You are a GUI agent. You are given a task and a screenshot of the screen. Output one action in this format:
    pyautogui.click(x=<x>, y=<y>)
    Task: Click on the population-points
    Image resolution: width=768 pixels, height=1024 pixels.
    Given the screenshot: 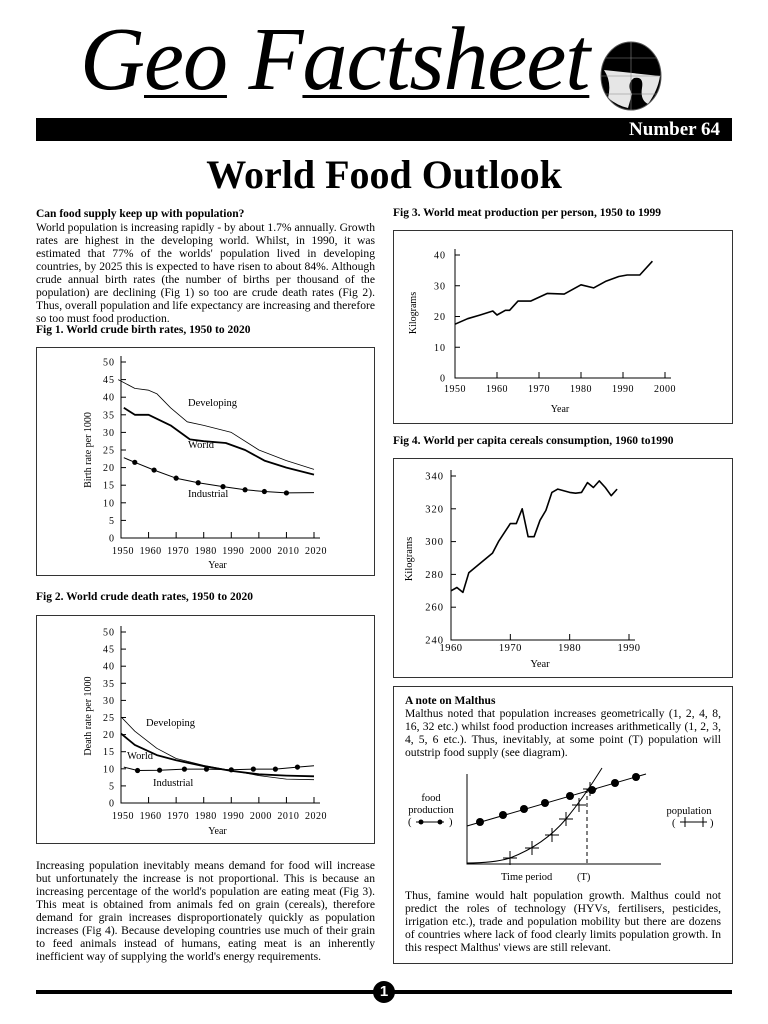 What is the action you would take?
    pyautogui.click(x=550, y=823)
    